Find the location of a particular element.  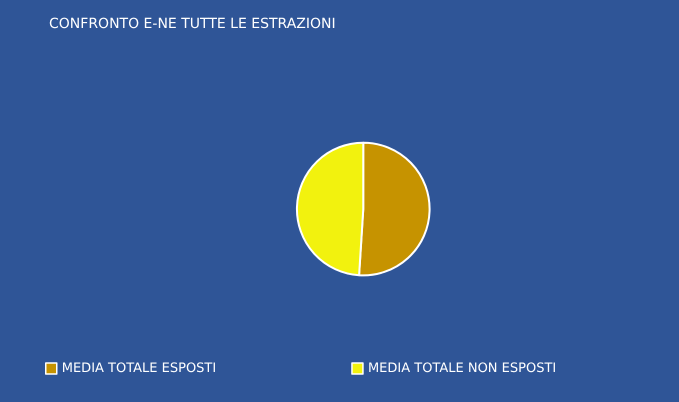

legend-label: MEDIA TOTALE NON ESPOSTI is located at coordinates (462, 368).